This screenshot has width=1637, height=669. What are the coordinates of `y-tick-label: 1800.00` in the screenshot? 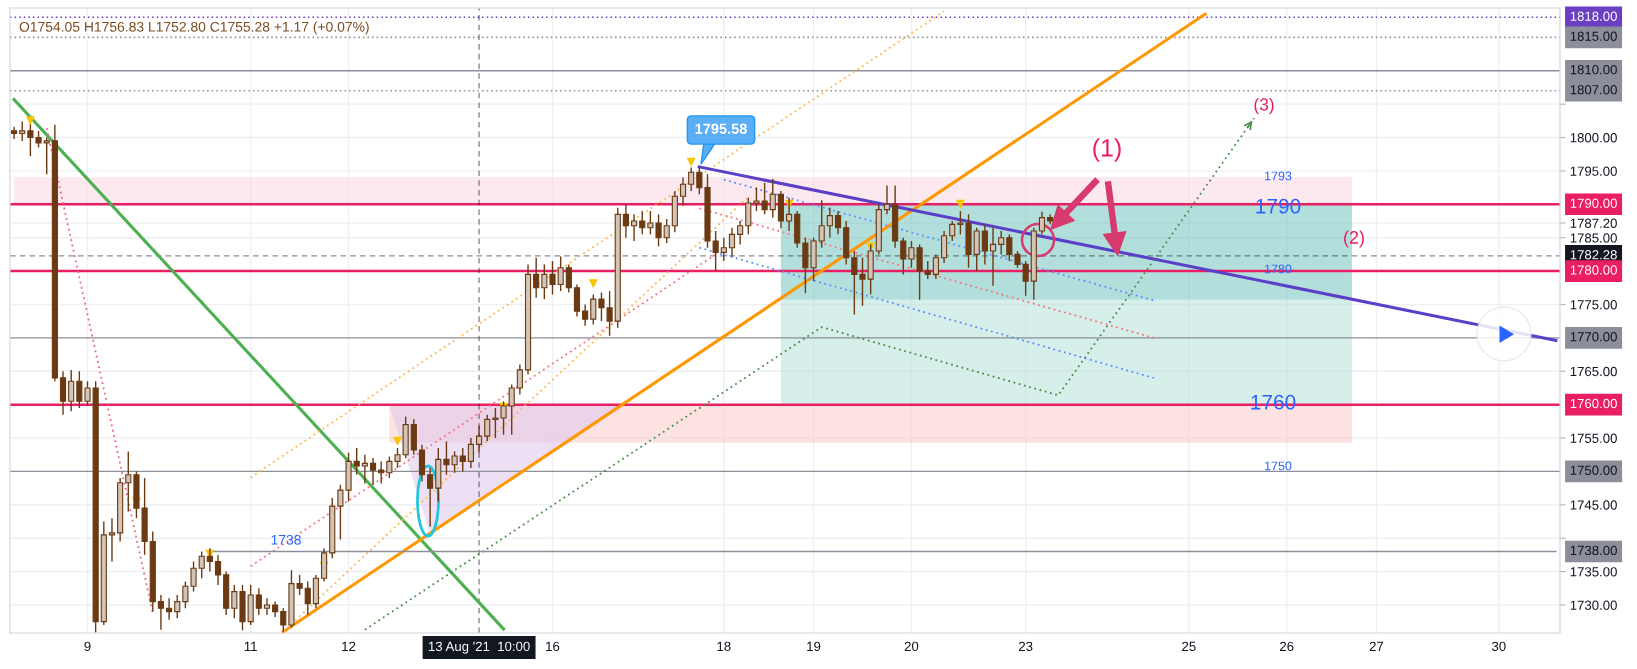 It's located at (1593, 138).